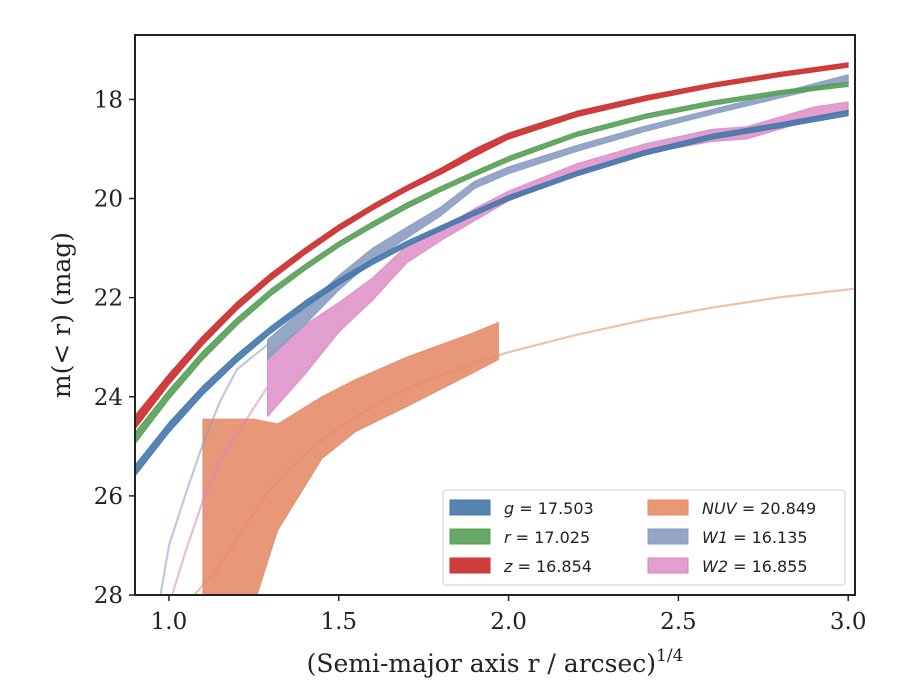  Describe the element at coordinates (549, 508) in the screenshot. I see `legend-label-g: g = 17.503` at that location.